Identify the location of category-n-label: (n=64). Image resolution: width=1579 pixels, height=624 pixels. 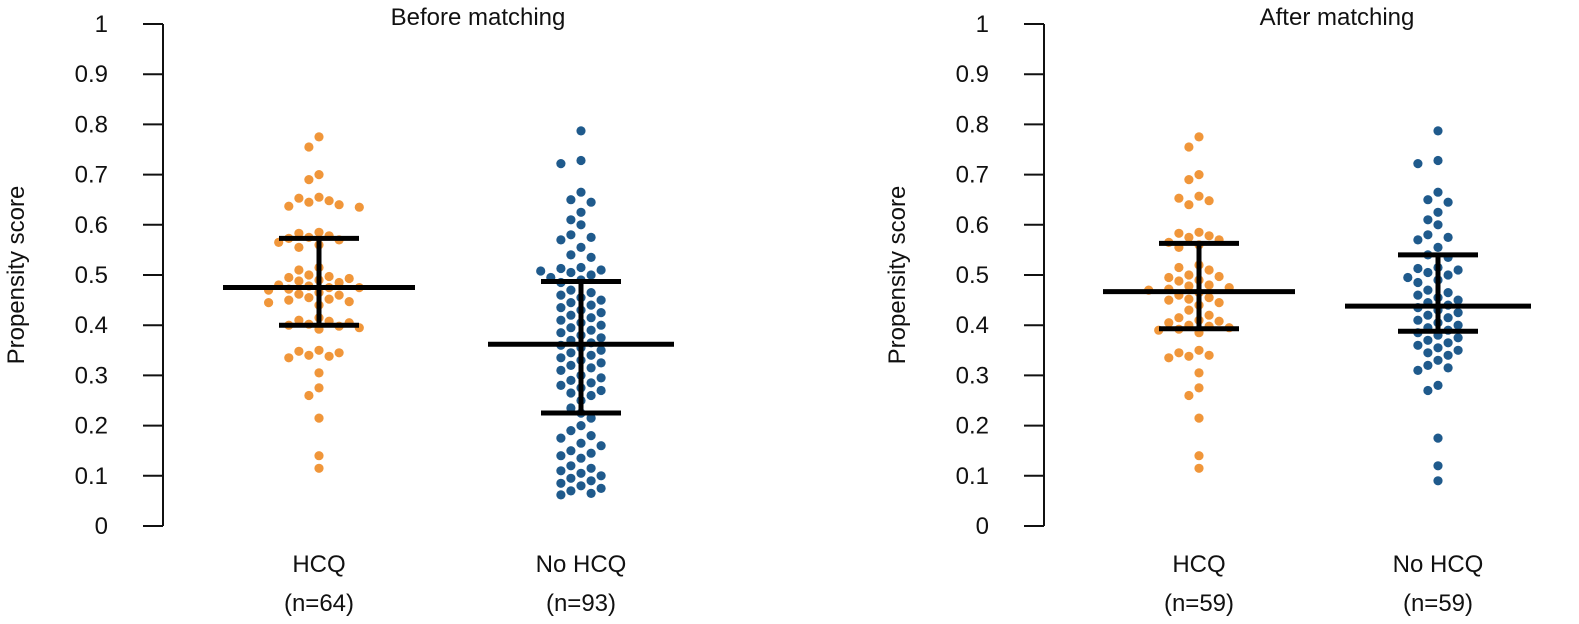
(319, 603).